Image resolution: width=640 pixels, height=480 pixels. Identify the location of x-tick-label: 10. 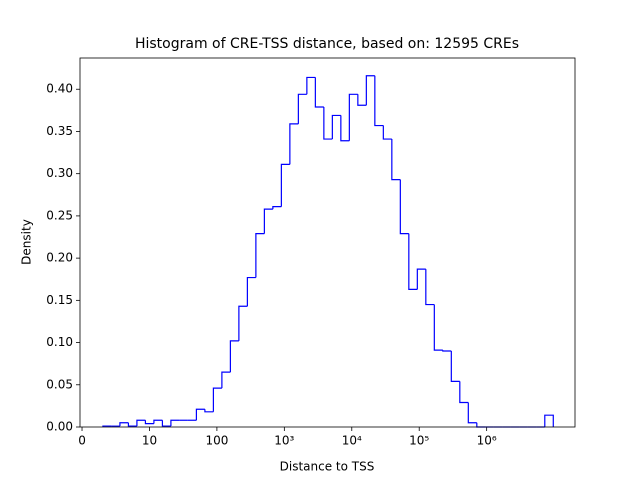
(149, 441).